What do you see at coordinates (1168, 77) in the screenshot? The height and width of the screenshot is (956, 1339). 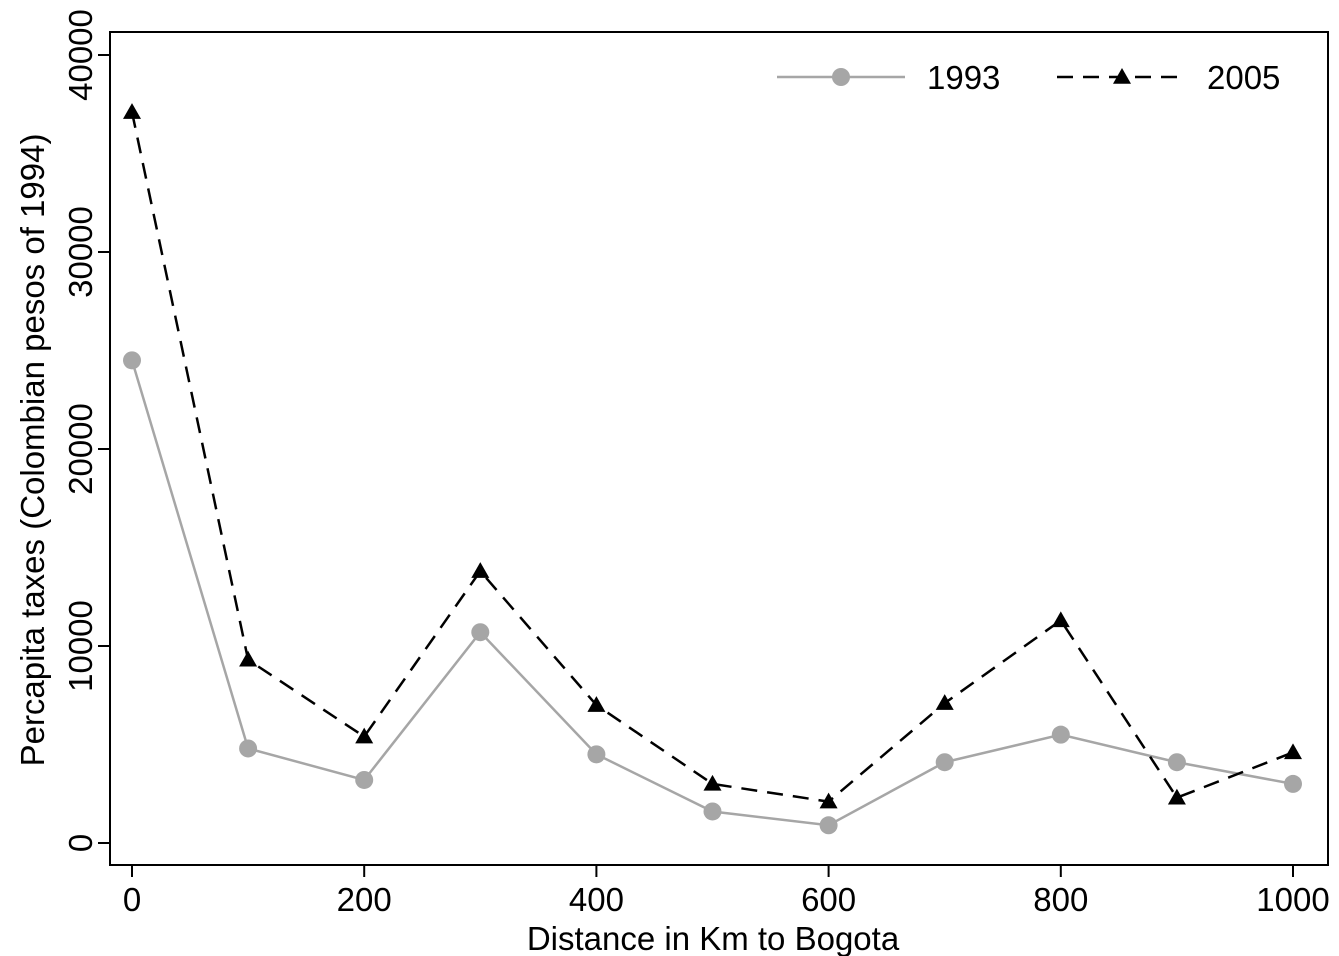 I see `legend-item-2005: 2005` at bounding box center [1168, 77].